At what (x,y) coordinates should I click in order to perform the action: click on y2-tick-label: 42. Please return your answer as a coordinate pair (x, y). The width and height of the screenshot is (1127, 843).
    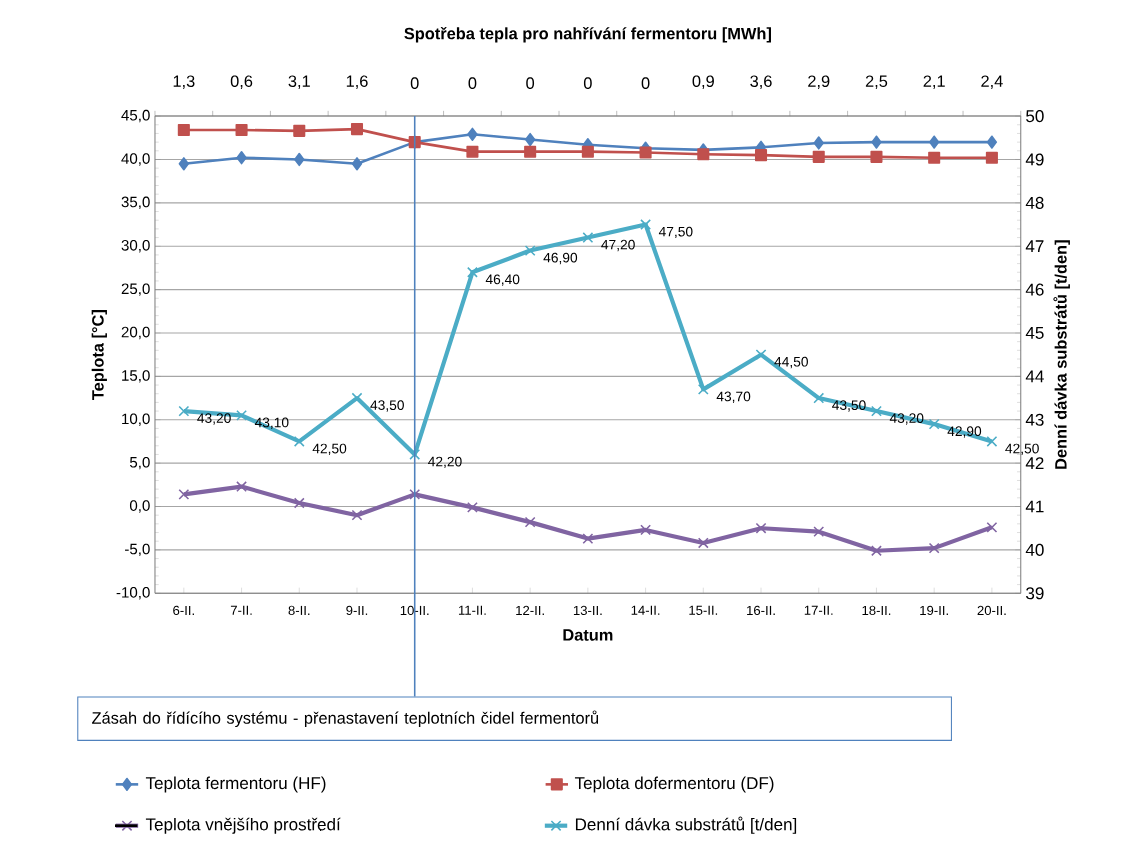
    Looking at the image, I should click on (1034, 463).